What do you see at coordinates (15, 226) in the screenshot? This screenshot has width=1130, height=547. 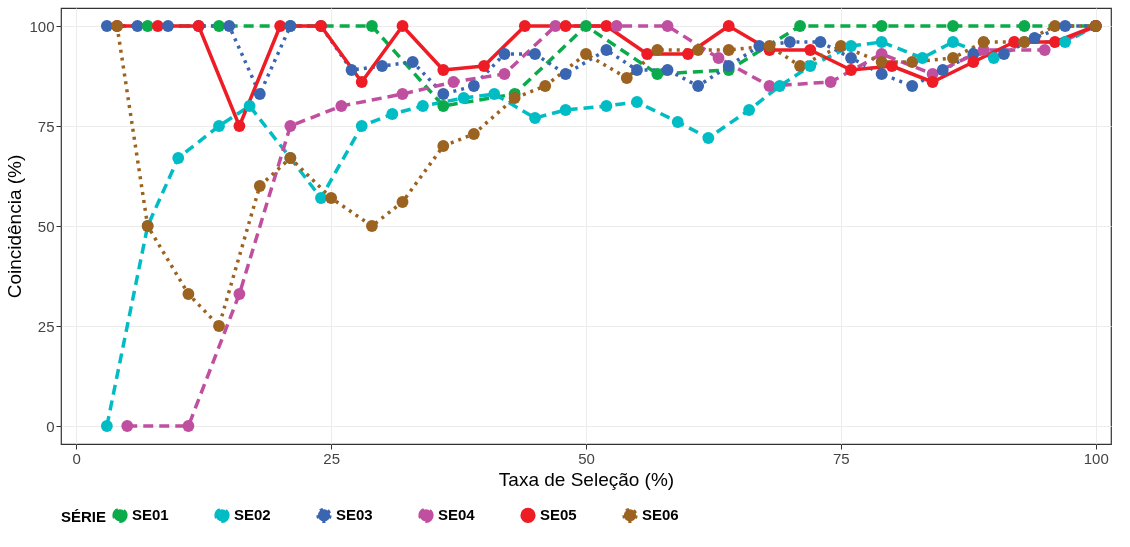 I see `y-axis-title: Coincidência (%)` at bounding box center [15, 226].